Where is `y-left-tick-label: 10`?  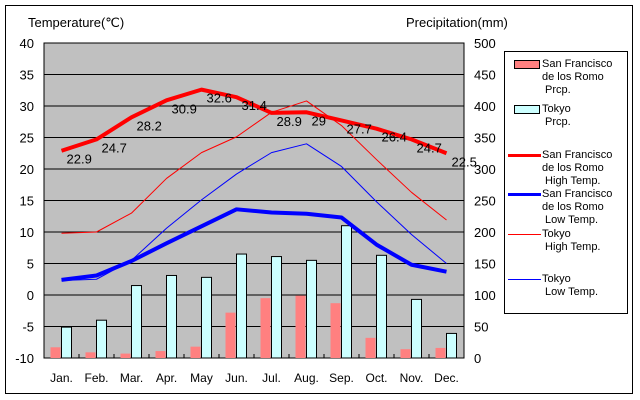
y-left-tick-label: 10 is located at coordinates (27, 232).